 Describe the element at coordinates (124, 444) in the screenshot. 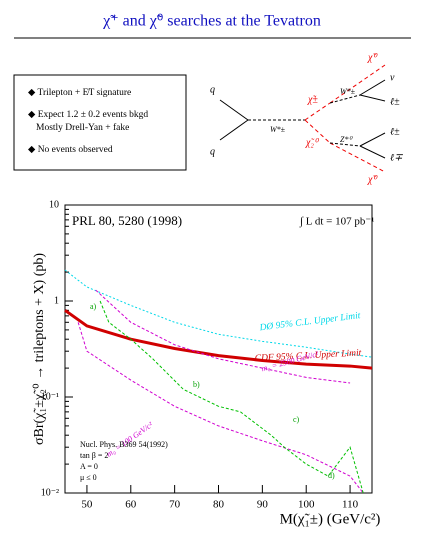

I see `annotation: Nucl. Phys. B369 54(1992)` at that location.